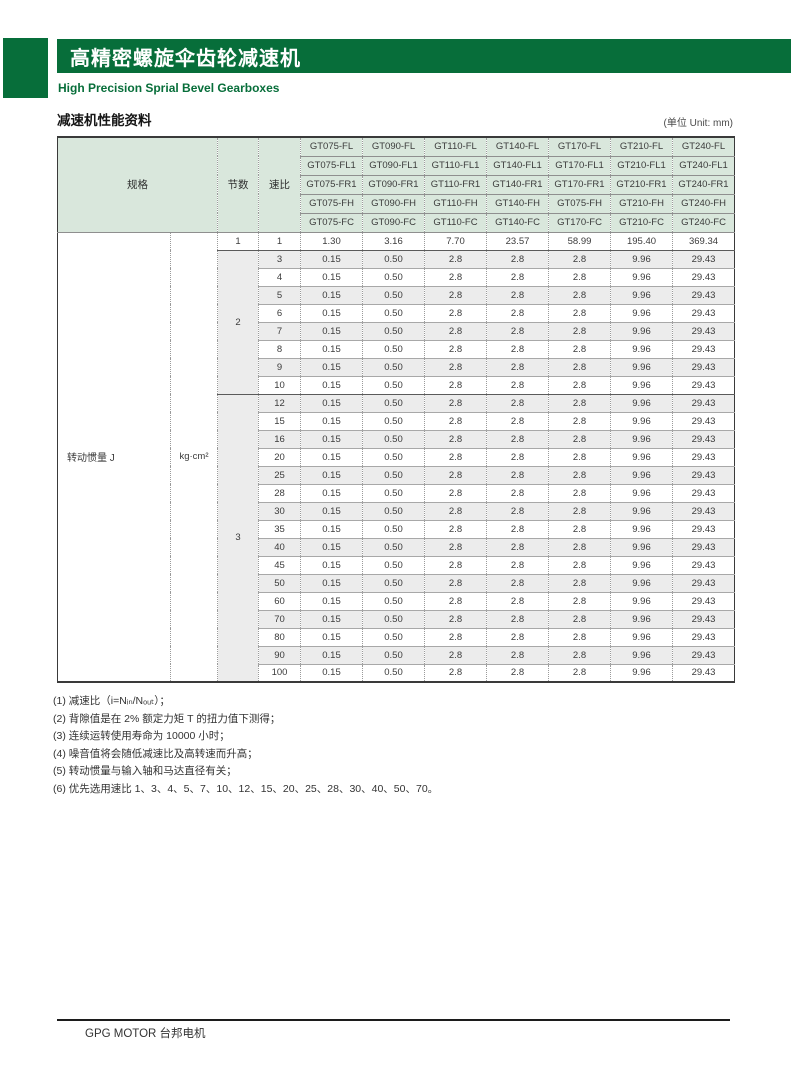  What do you see at coordinates (111, 701) in the screenshot?
I see `footnote-1: (1) 减速比（i=Nᵢₙ/Nₒᵤₜ）；` at bounding box center [111, 701].